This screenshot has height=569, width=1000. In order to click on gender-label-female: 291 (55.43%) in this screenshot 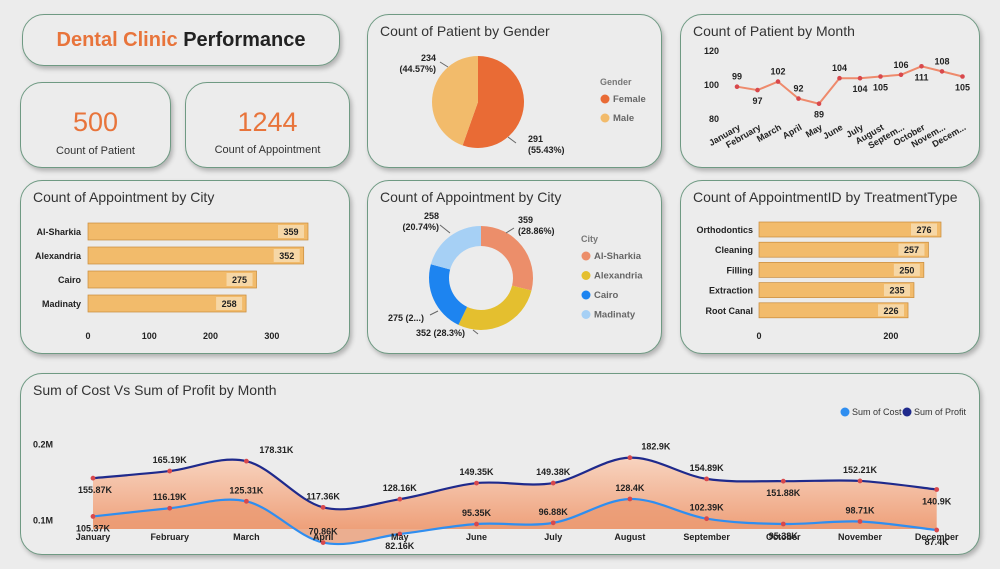, I will do `click(546, 144)`.